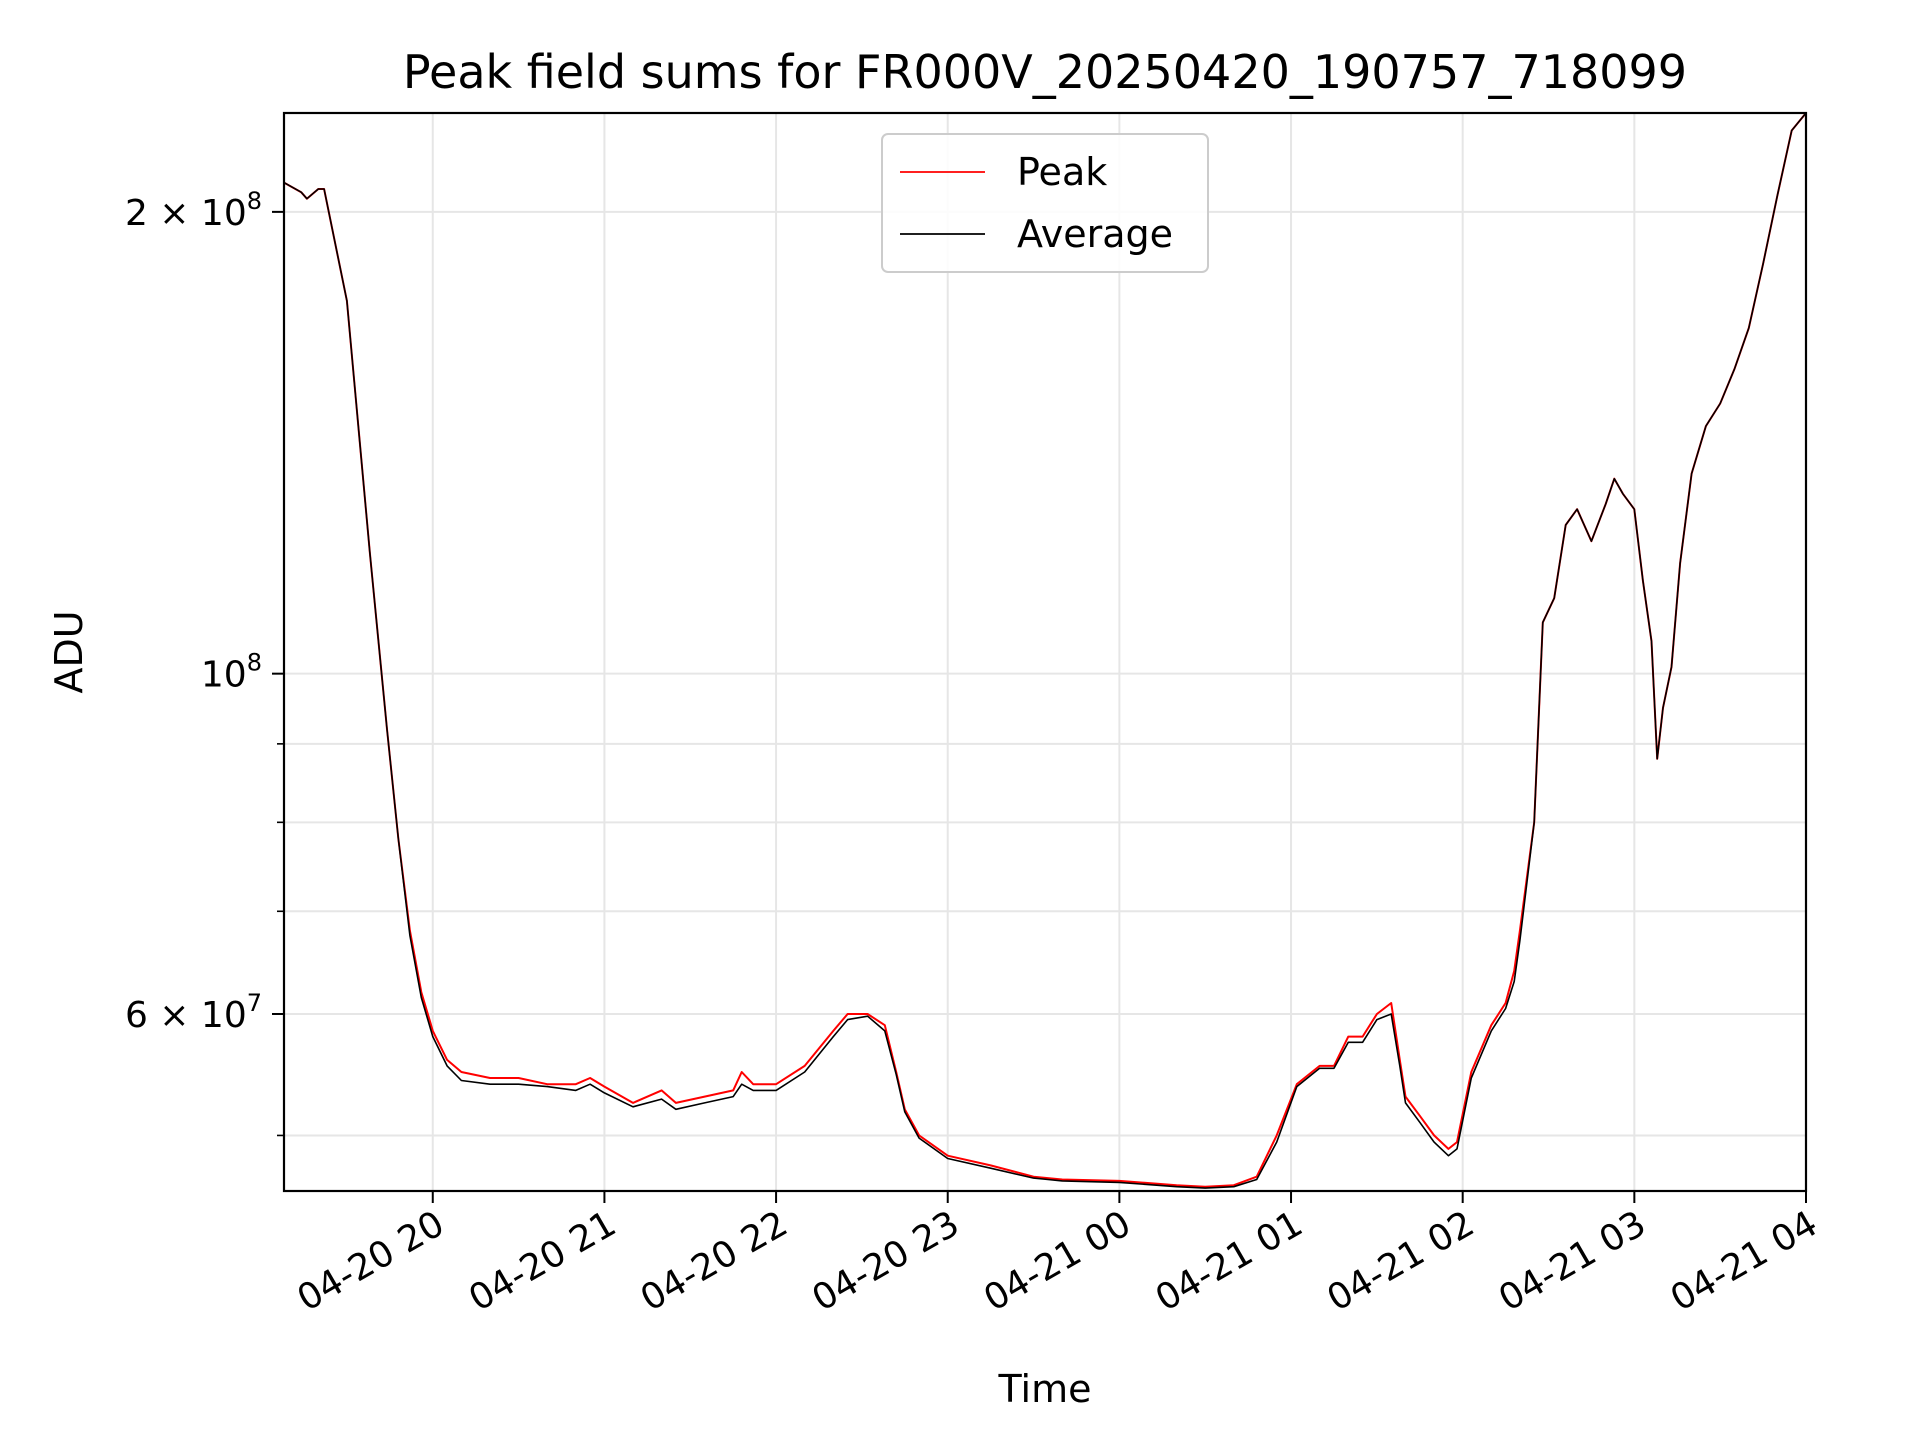 The image size is (1920, 1440). Describe the element at coordinates (193, 210) in the screenshot. I see `y-tick-label: 2 × 108` at that location.